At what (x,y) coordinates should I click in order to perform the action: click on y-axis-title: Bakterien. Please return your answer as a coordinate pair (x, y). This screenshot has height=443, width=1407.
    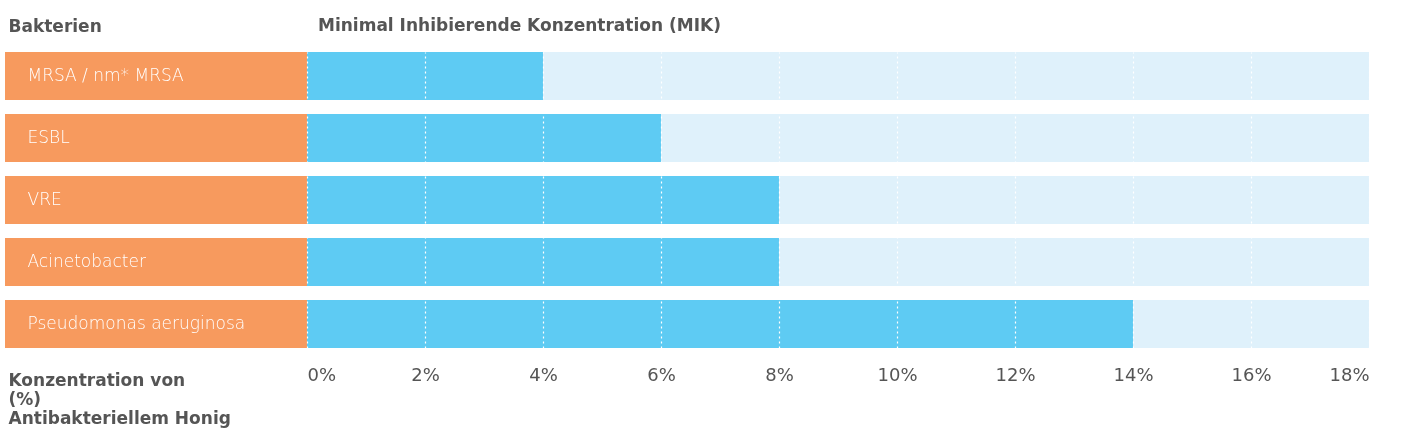
    Looking at the image, I should click on (55, 25).